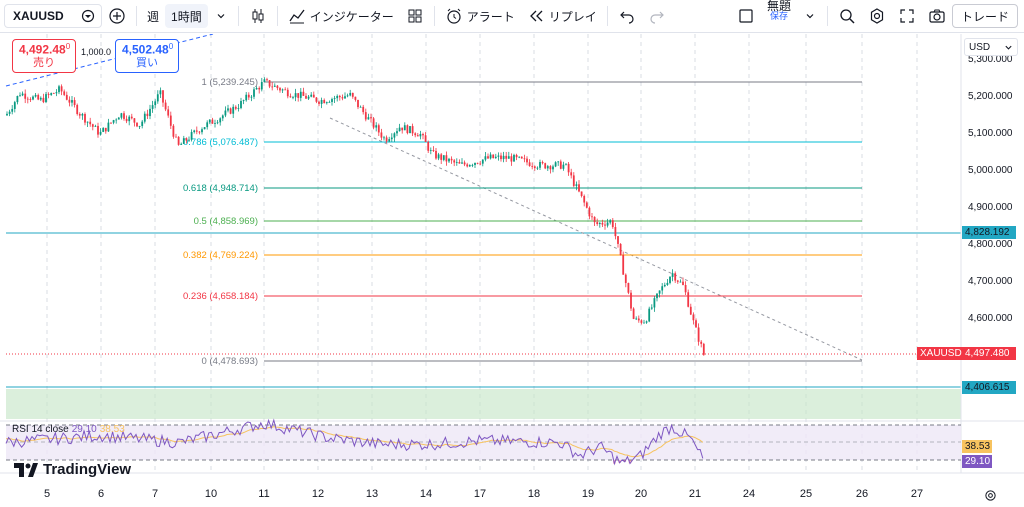 The height and width of the screenshot is (507, 1024). I want to click on alert-button: アラート, so click(480, 16).